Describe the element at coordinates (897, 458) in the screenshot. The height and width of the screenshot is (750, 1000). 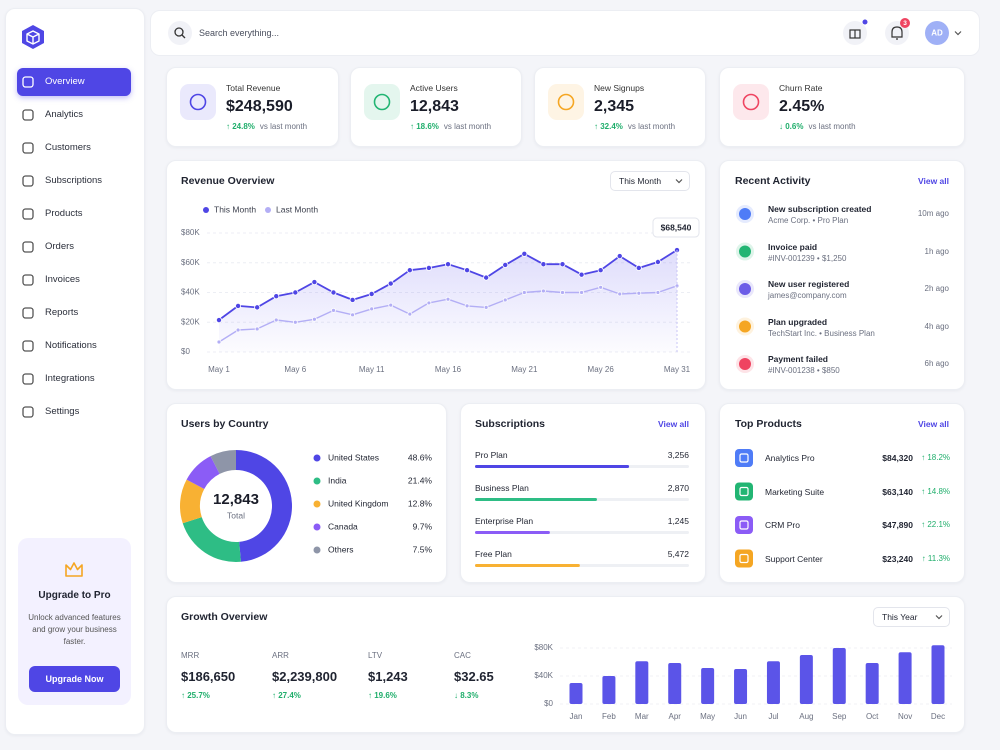
I see `product-revenue: $84,320` at that location.